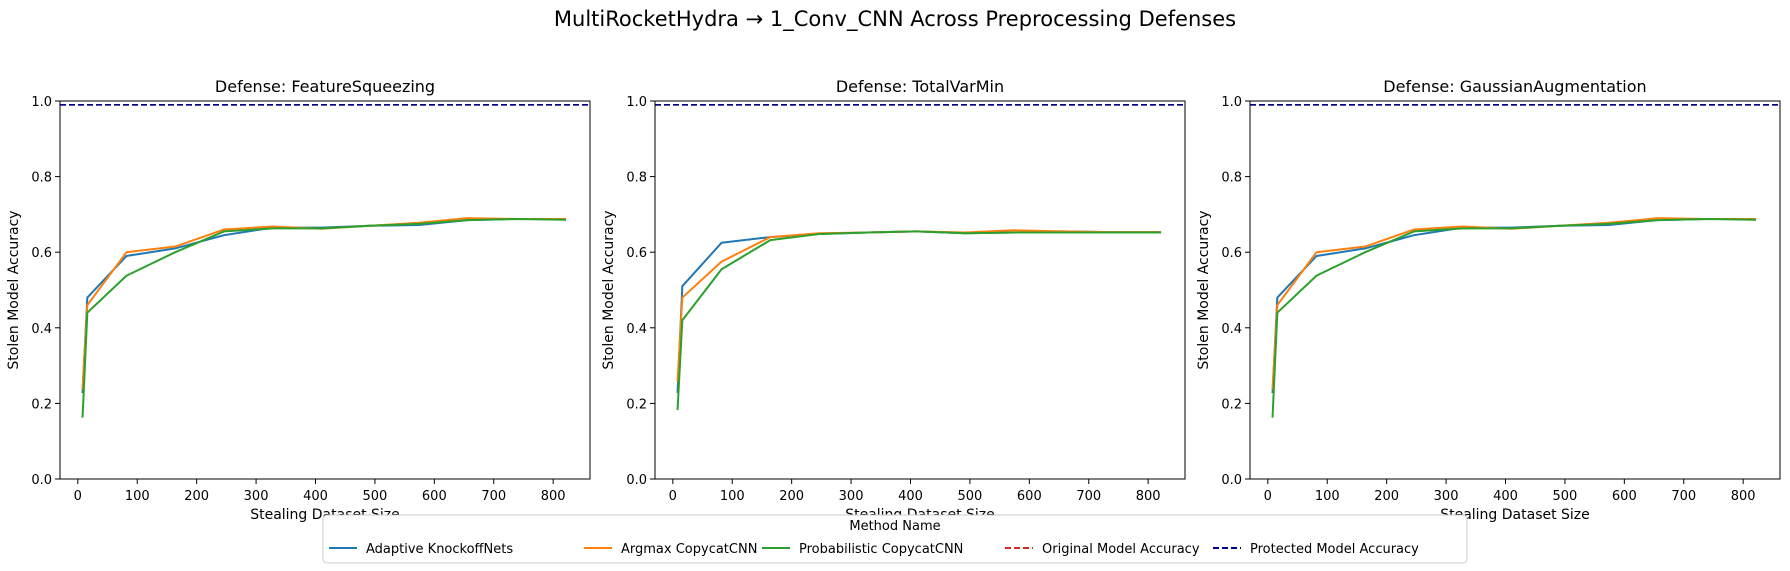  Describe the element at coordinates (1334, 549) in the screenshot. I see `legend-label: Protected Model Accuracy` at that location.